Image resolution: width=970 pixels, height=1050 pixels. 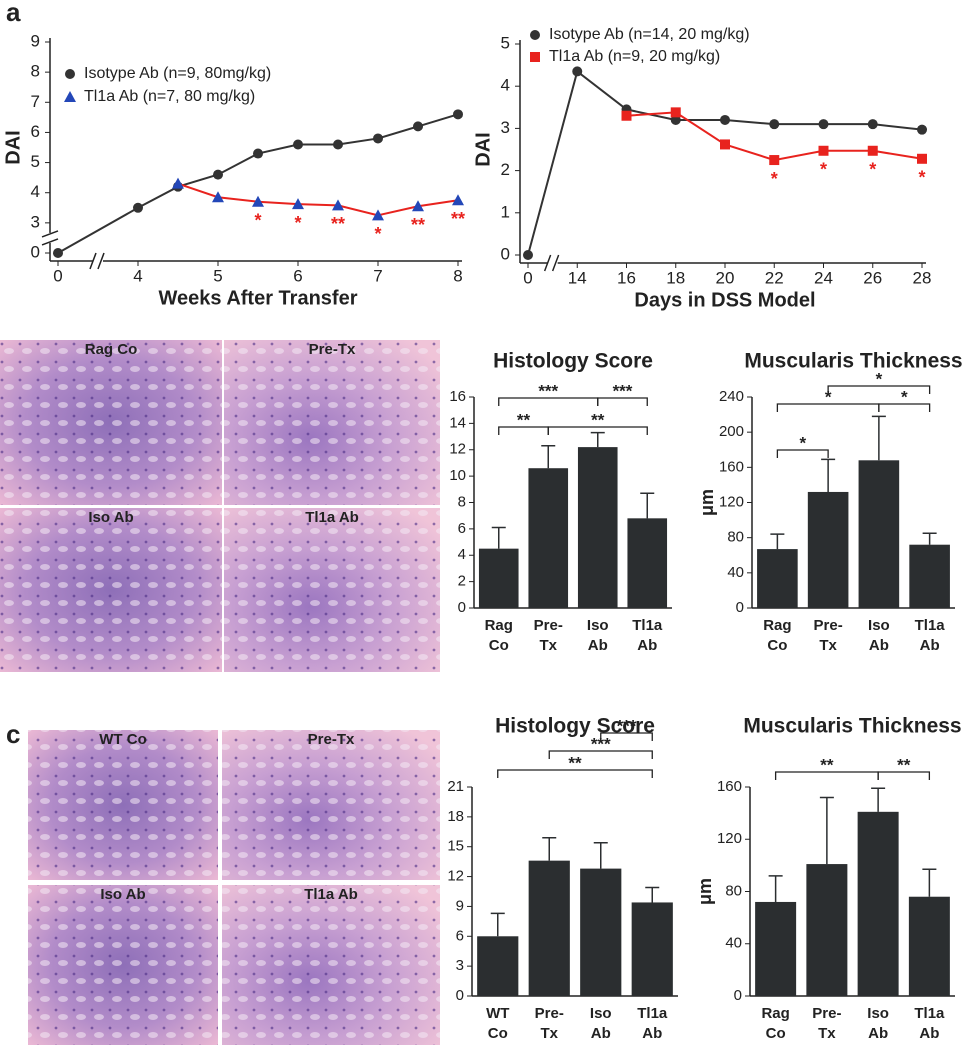 I want to click on y-tick-label: 40, so click(x=735, y=572).